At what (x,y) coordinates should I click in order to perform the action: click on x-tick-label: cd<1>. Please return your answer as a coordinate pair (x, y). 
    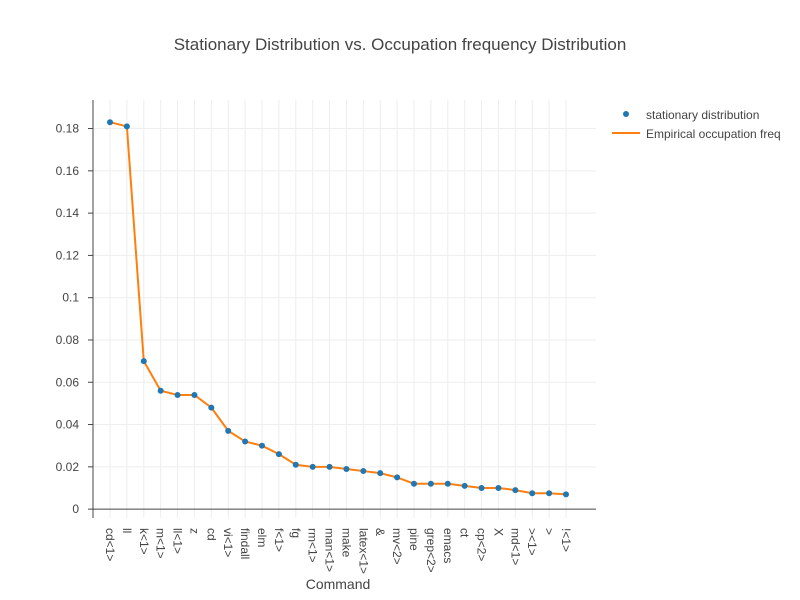
    Looking at the image, I should click on (110, 544).